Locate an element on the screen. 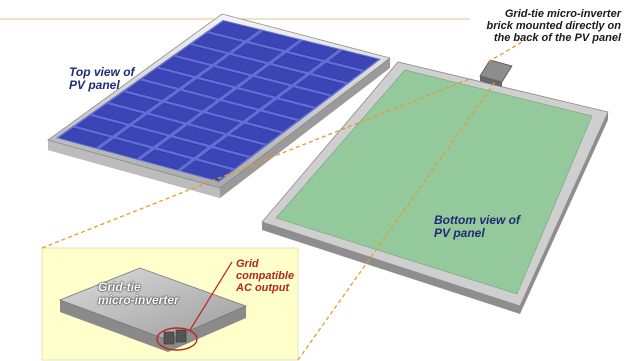 The width and height of the screenshot is (627, 361). ac-output-callout is located at coordinates (177, 339).